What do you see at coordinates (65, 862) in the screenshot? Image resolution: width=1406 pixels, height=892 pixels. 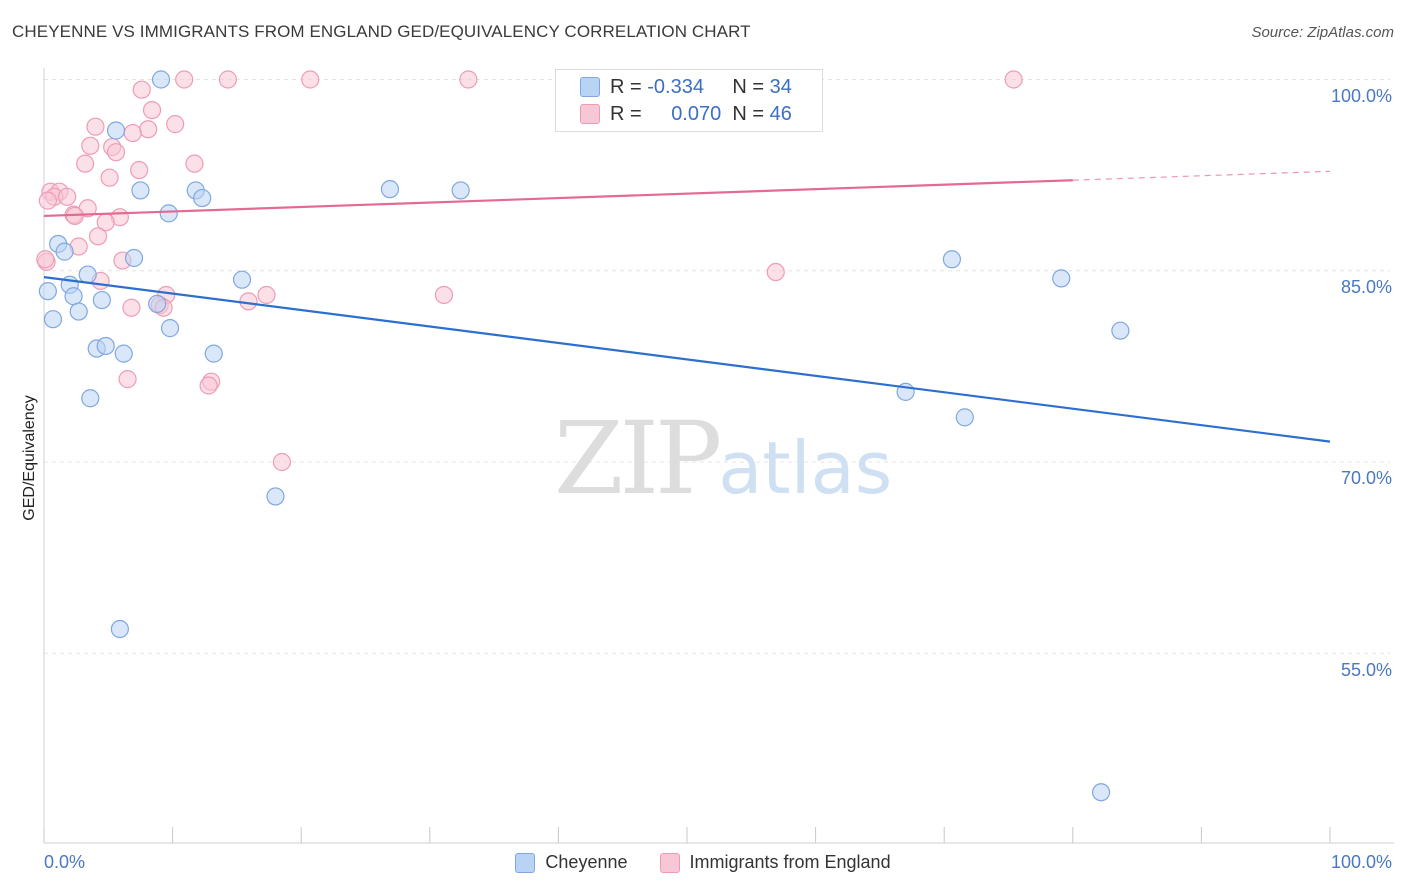 I see `x-tick-label-min: 0.0%` at bounding box center [65, 862].